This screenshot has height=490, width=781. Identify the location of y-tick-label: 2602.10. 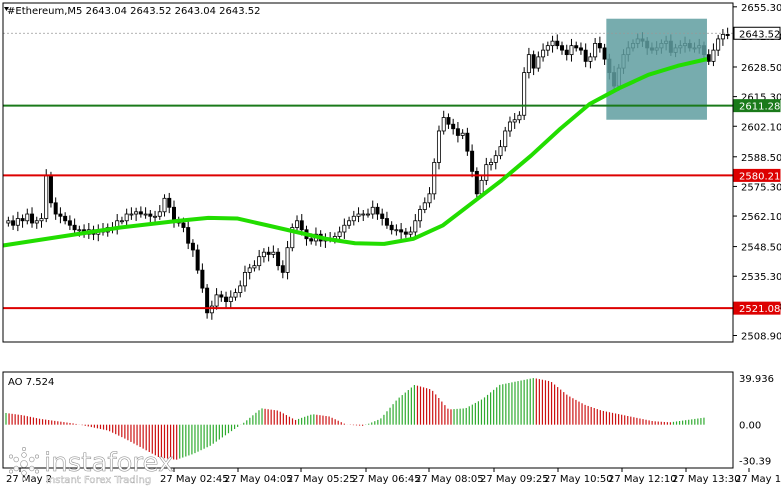
(761, 127).